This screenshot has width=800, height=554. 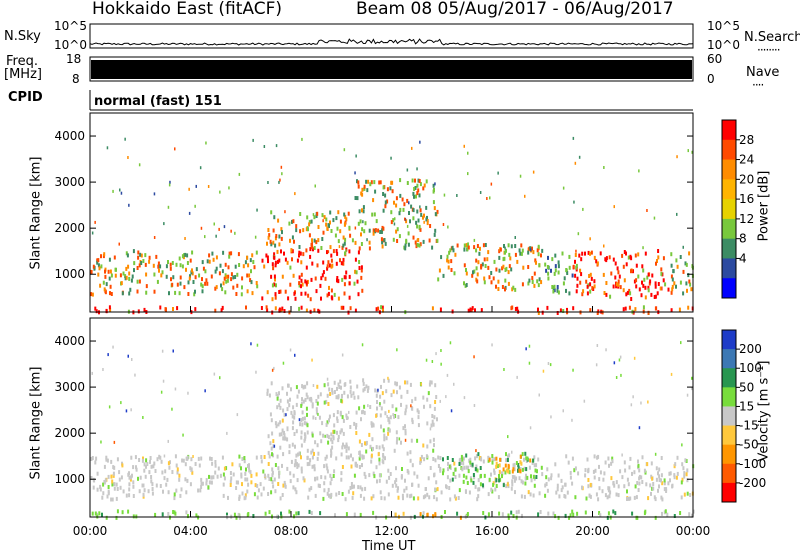 What do you see at coordinates (723, 45) in the screenshot?
I see `nsearch-tick-bottom: 10^0` at bounding box center [723, 45].